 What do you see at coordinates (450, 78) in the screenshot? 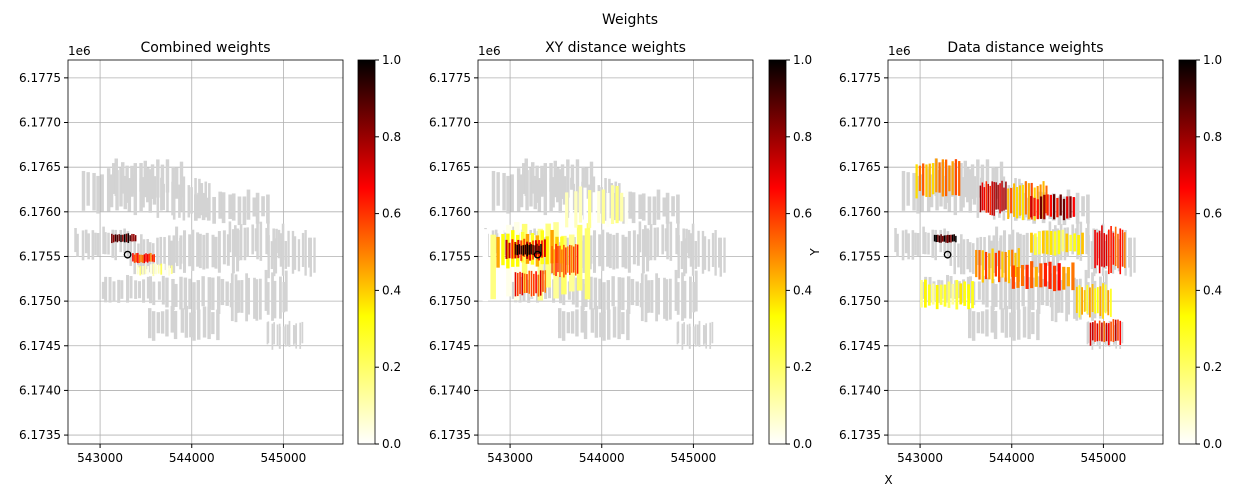
I see `y-tick-label: 6.1775` at bounding box center [450, 78].